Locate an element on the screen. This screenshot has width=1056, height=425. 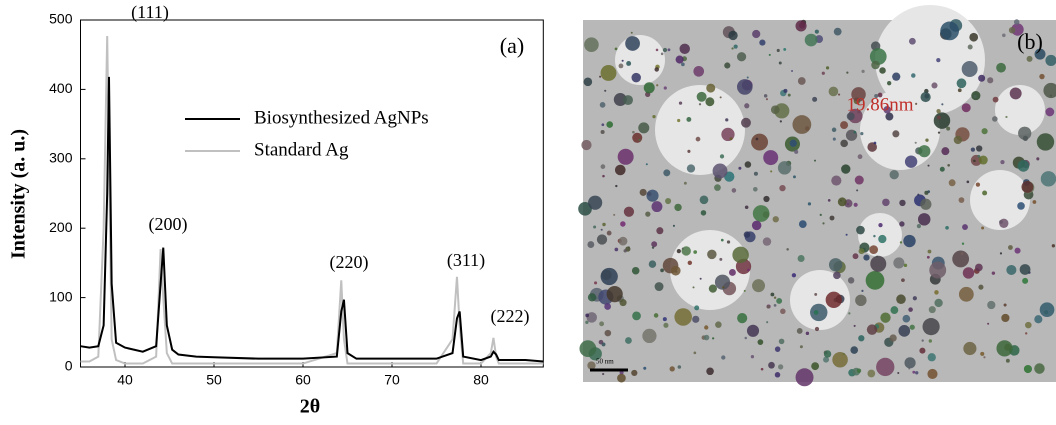
y-tick-label: 0 is located at coordinates (69, 366).